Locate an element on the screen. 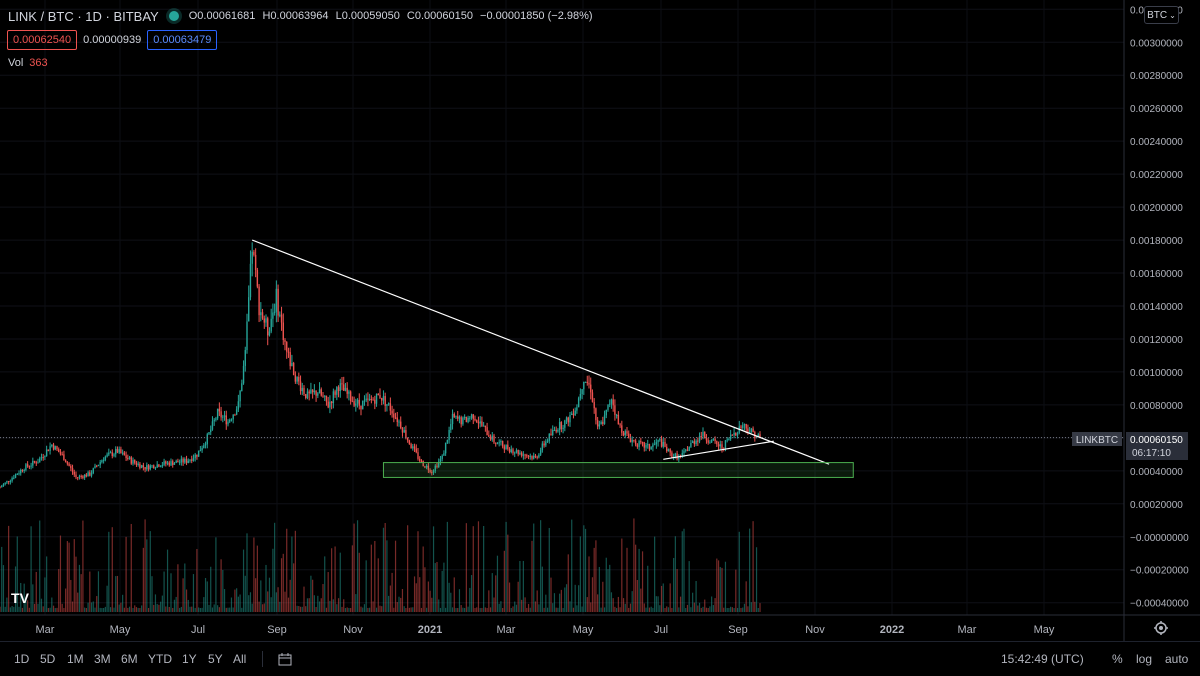  volume-value: 363 is located at coordinates (38, 63).